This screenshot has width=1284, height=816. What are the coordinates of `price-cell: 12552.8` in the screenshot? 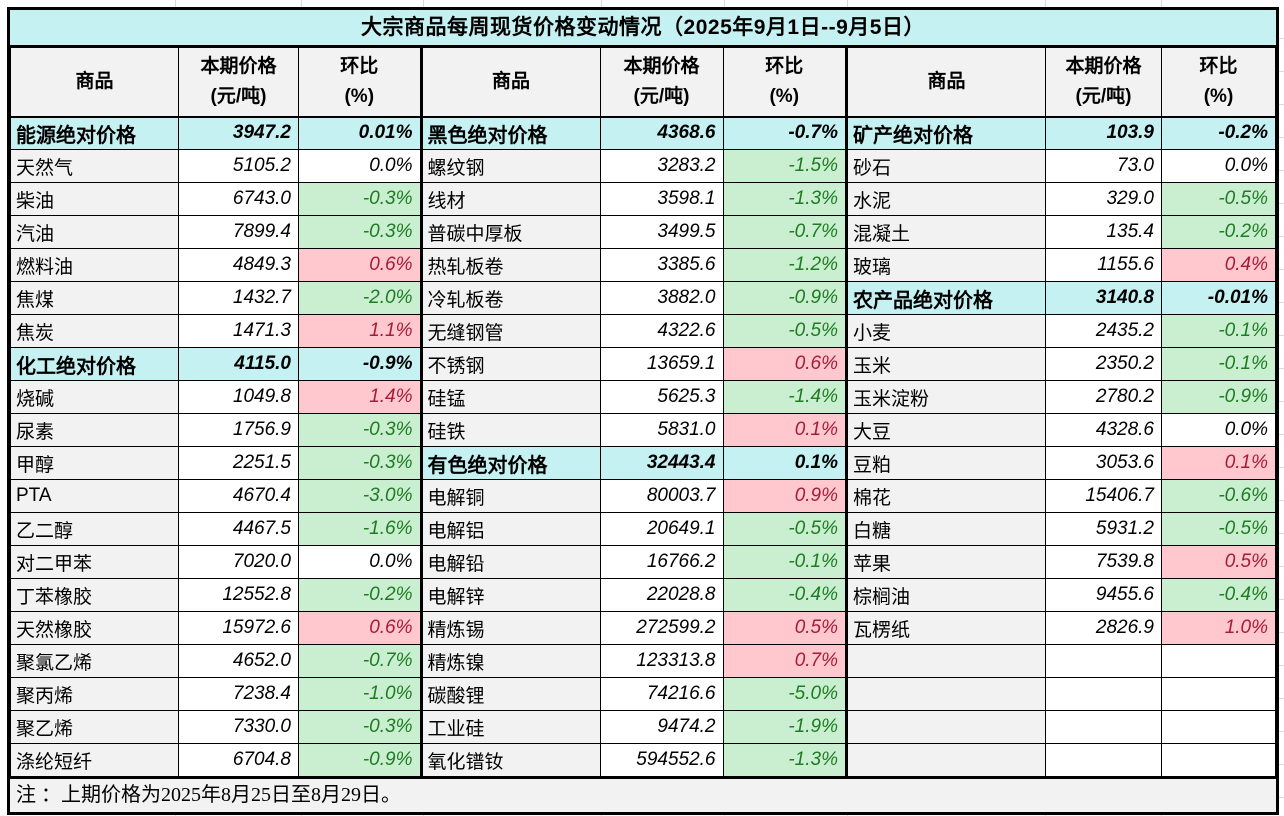 It's located at (238, 595).